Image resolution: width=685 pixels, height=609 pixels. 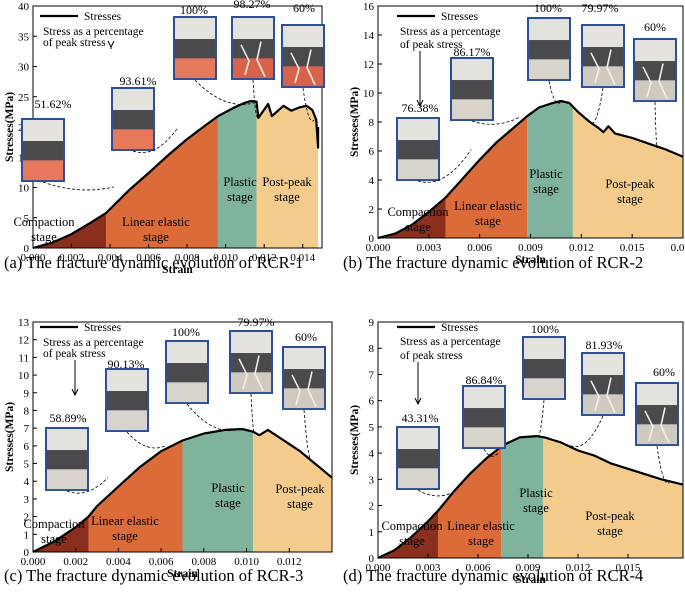 What do you see at coordinates (460, 328) in the screenshot?
I see `legend-label: Stresses` at bounding box center [460, 328].